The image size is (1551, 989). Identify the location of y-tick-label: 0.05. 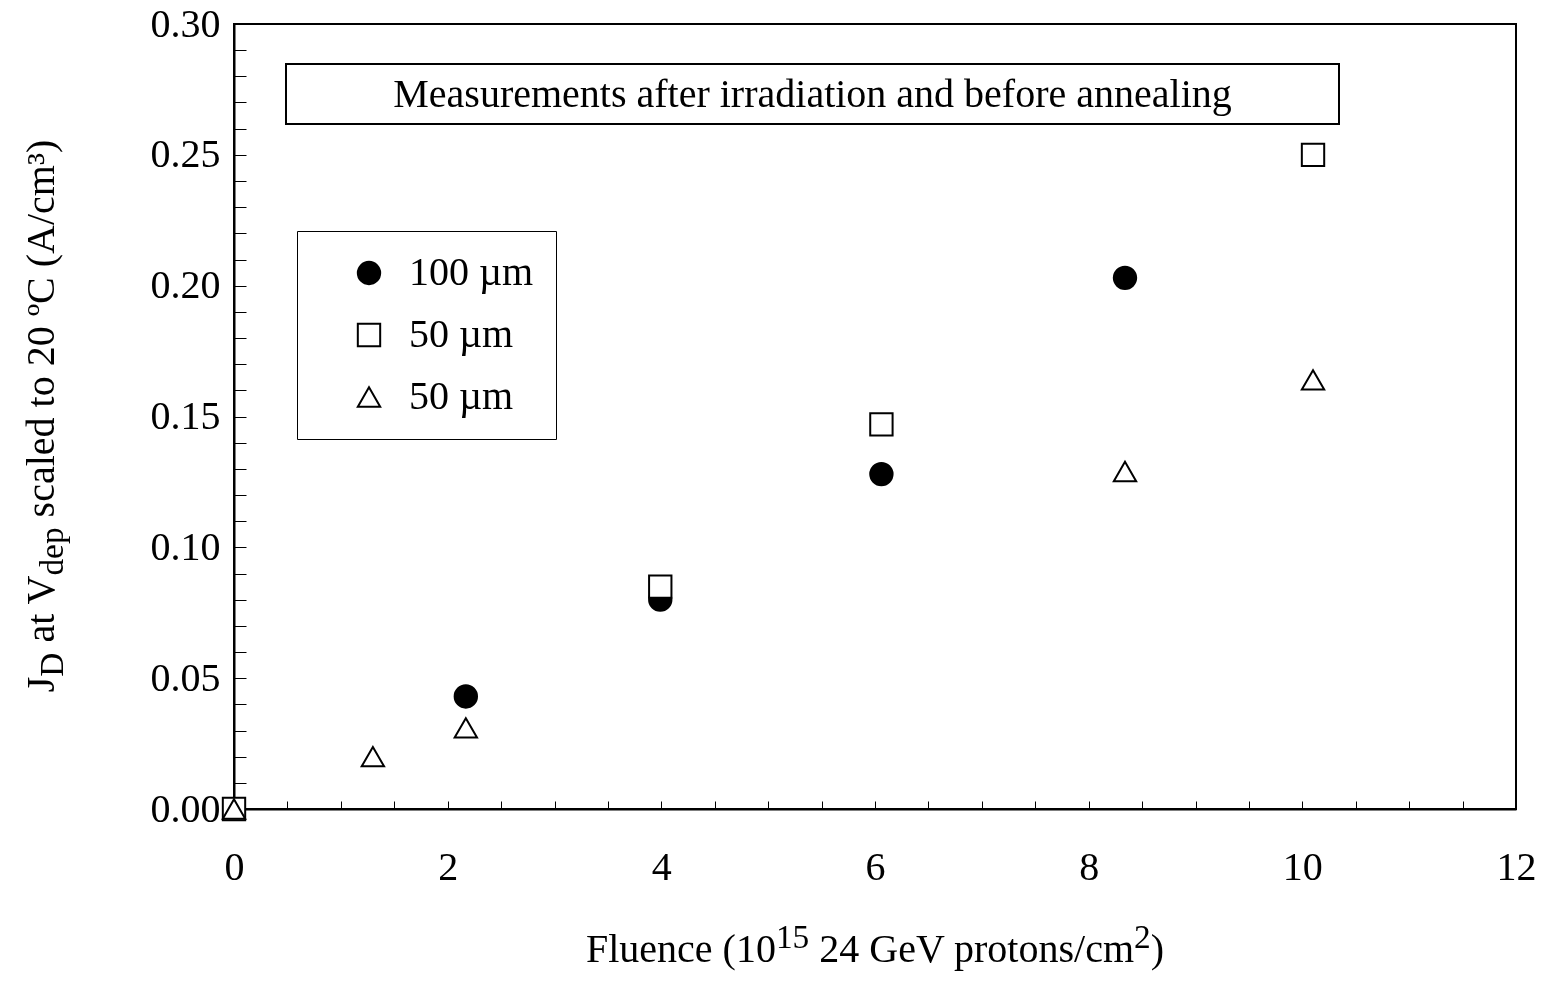
(185, 677).